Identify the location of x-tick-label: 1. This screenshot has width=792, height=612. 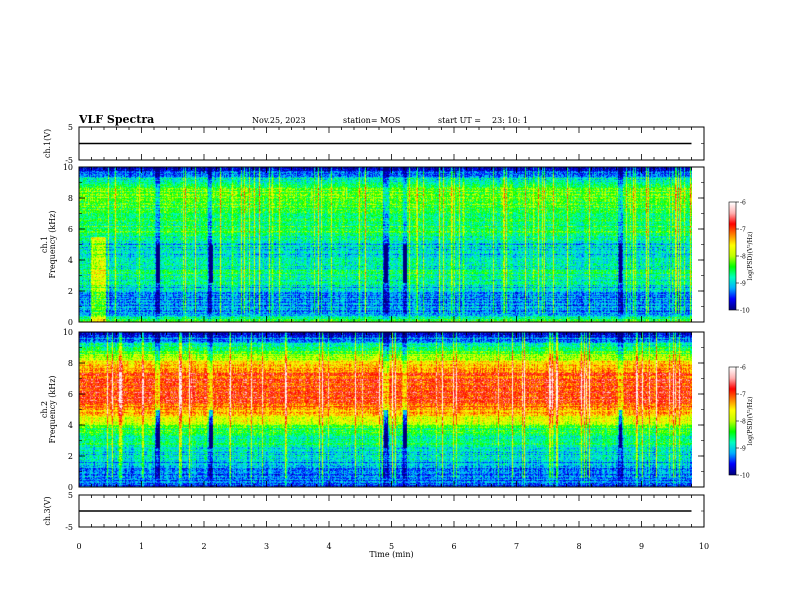
(141, 546).